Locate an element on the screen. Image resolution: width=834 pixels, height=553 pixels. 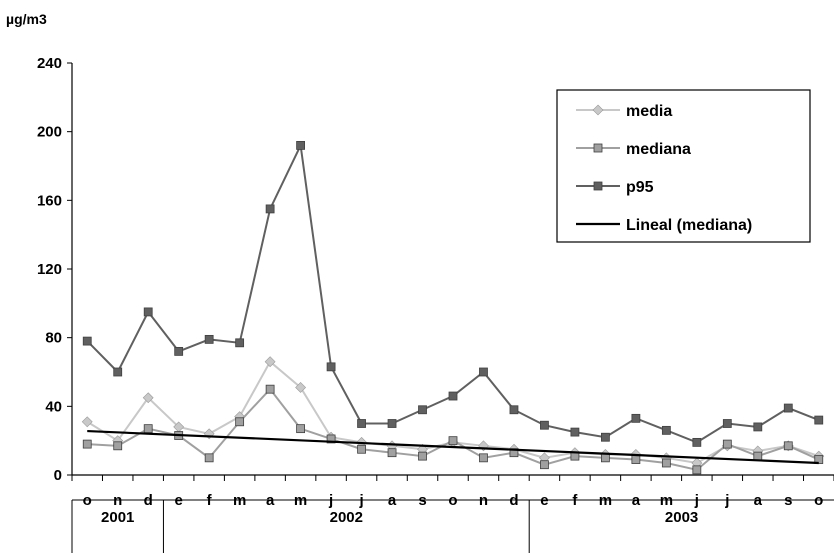
series-lineal-mediana is located at coordinates (453, 447).